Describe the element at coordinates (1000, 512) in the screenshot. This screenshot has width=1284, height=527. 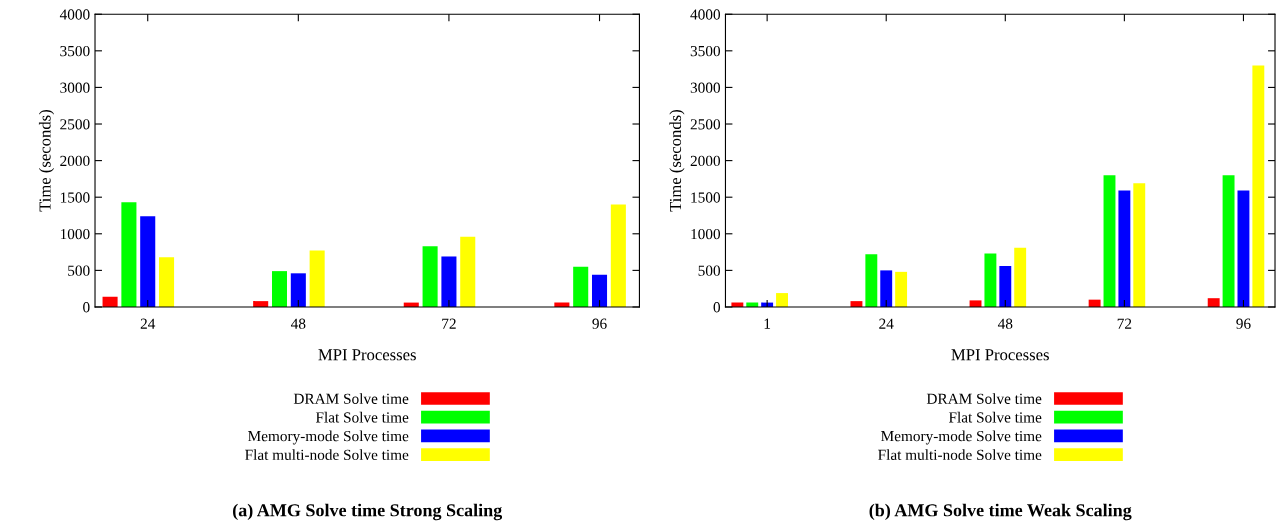
I see `text: (b) AMG Solve time Weak Scaling` at that location.